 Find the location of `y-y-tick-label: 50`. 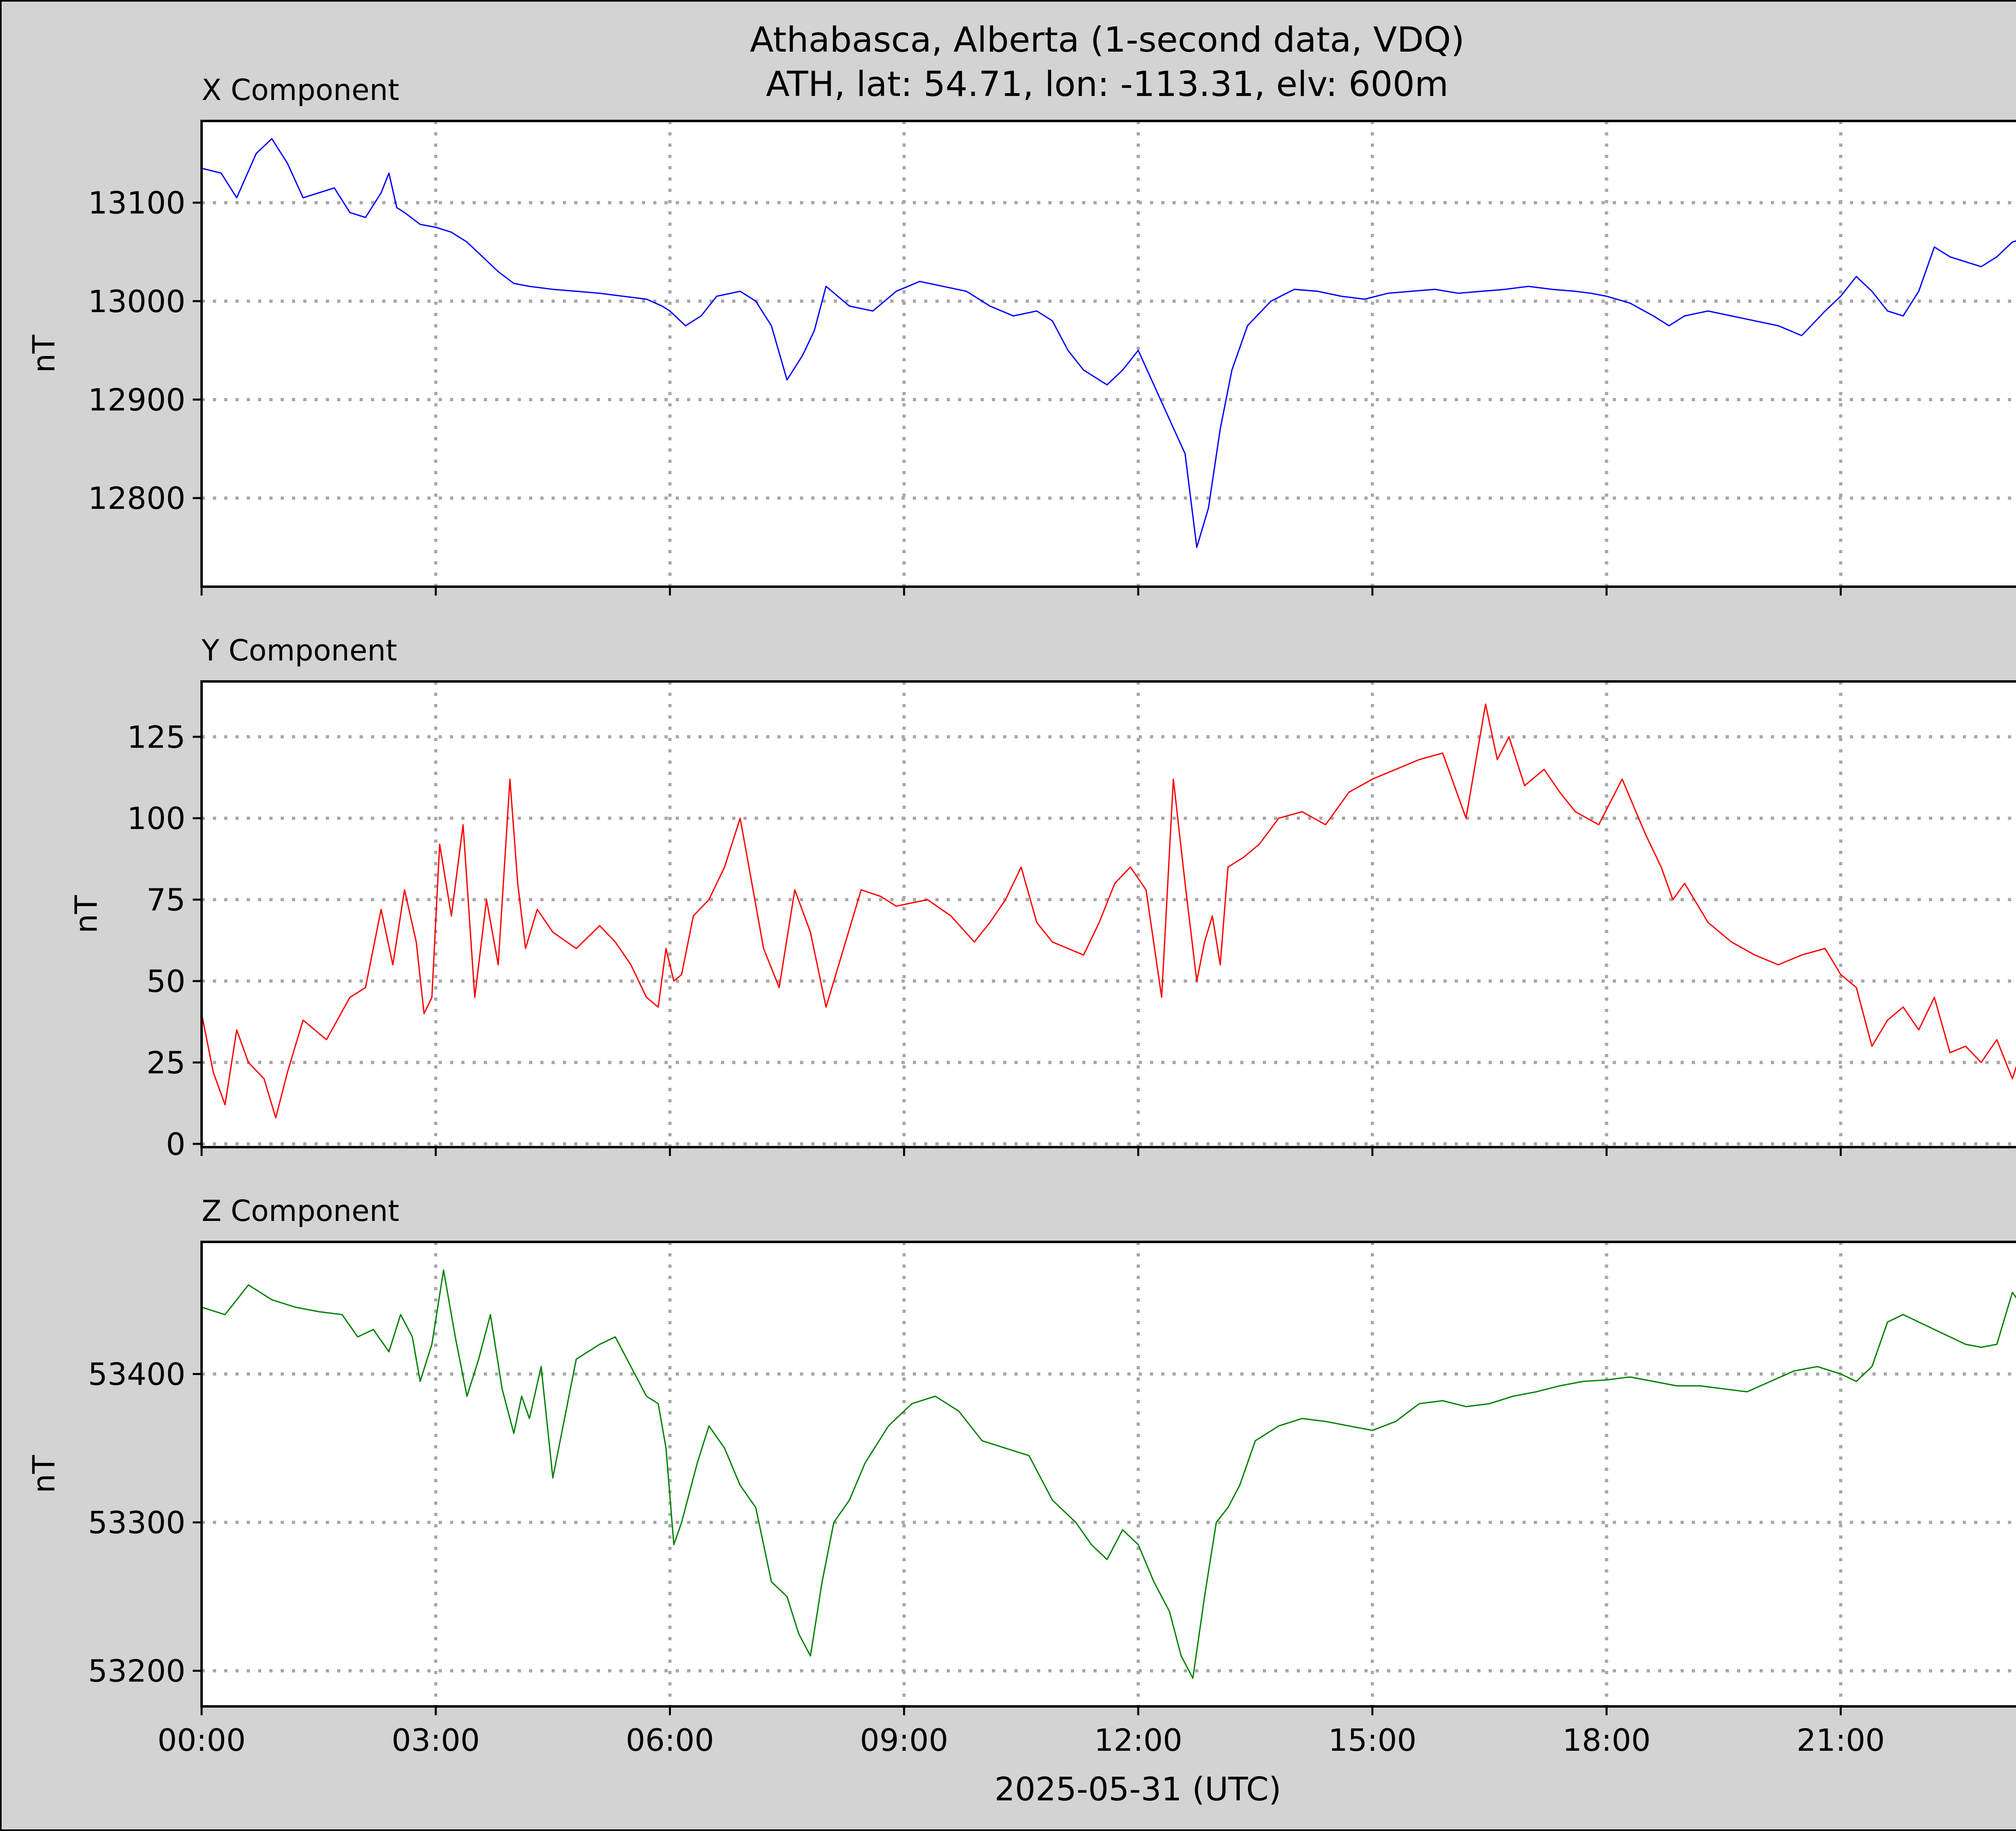

y-y-tick-label: 50 is located at coordinates (166, 981).